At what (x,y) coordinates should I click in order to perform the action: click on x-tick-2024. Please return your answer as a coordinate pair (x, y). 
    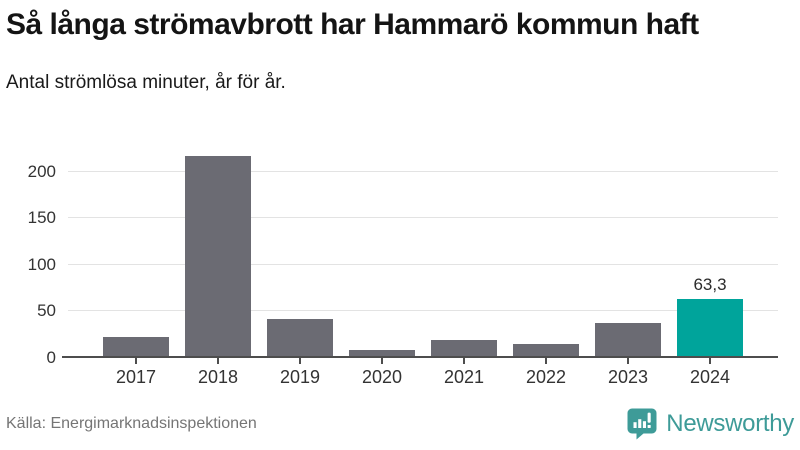
    Looking at the image, I should click on (710, 361).